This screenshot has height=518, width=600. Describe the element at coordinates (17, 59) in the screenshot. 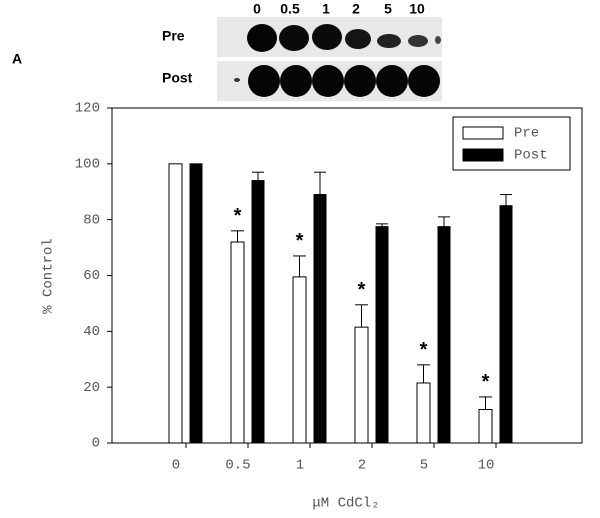

I see `panel-label: A` at that location.